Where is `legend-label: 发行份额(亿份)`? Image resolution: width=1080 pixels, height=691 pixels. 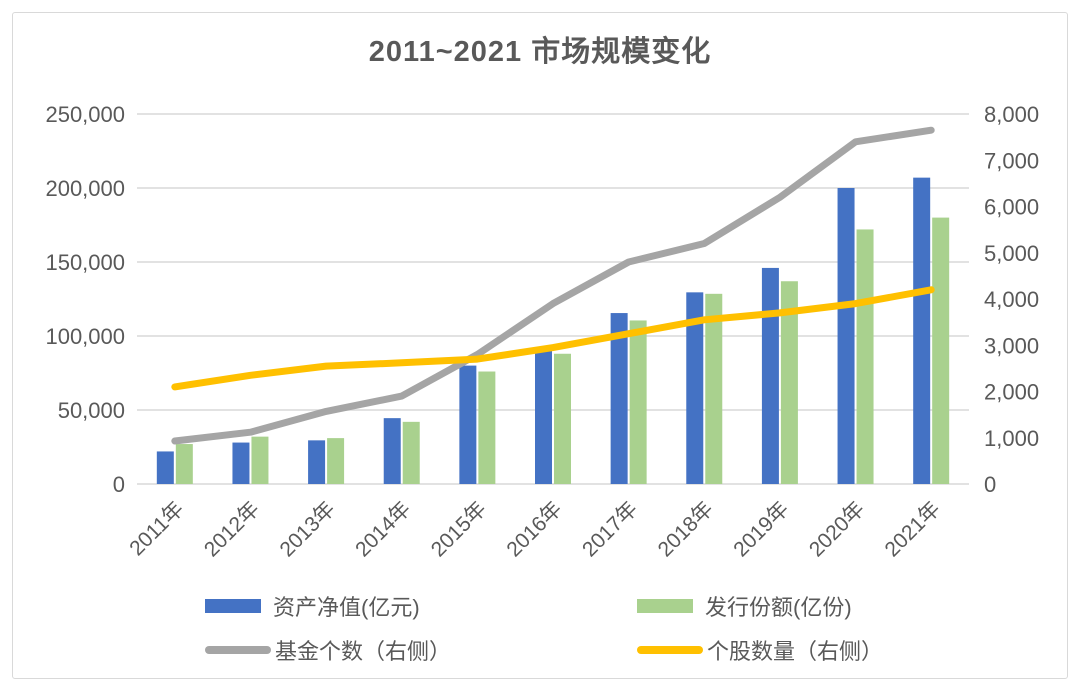
legend-label: 发行份额(亿份) is located at coordinates (778, 607).